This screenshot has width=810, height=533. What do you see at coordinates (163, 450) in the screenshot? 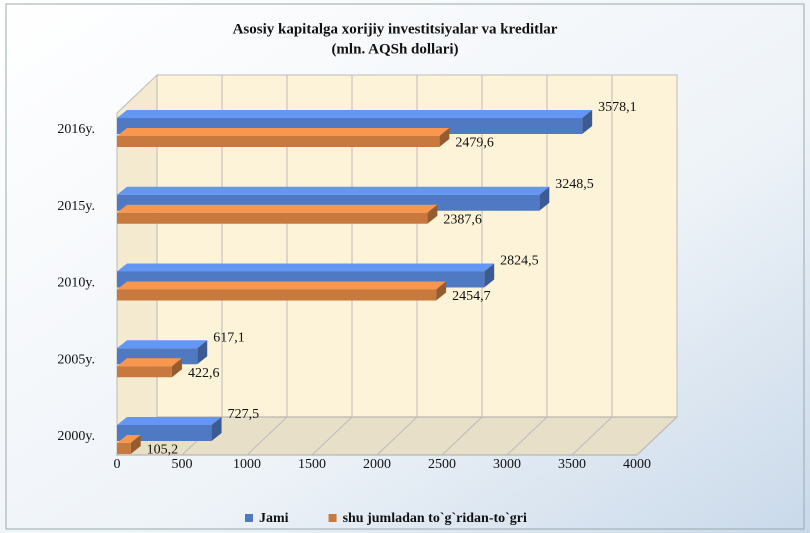
I see `data-label: 105,2` at bounding box center [163, 450].